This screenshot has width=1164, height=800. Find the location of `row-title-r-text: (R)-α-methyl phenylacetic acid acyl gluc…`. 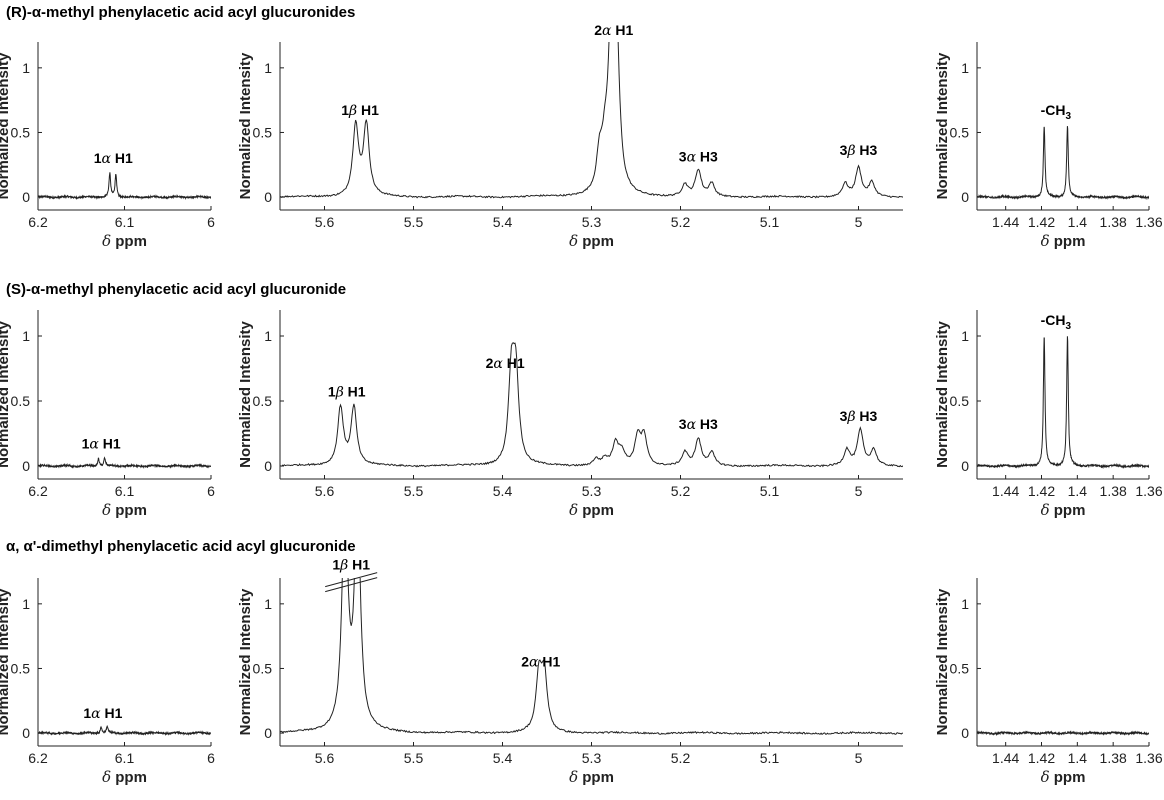

row-title-r-text: (R)-α-methyl phenylacetic acid acyl gluc… is located at coordinates (181, 12).